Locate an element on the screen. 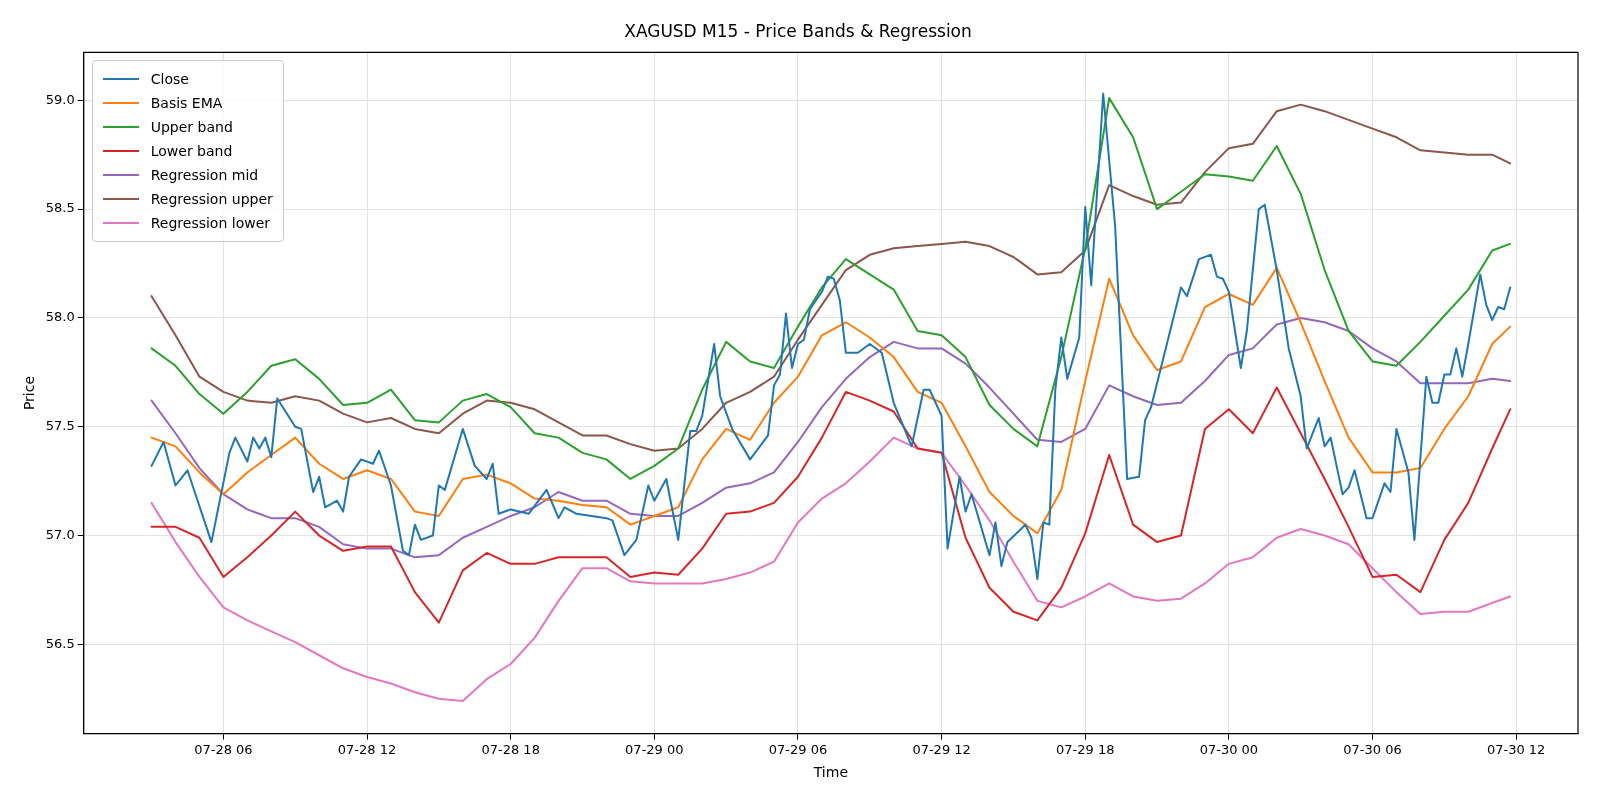  x-tick-label: 07-30 06 is located at coordinates (1372, 749).